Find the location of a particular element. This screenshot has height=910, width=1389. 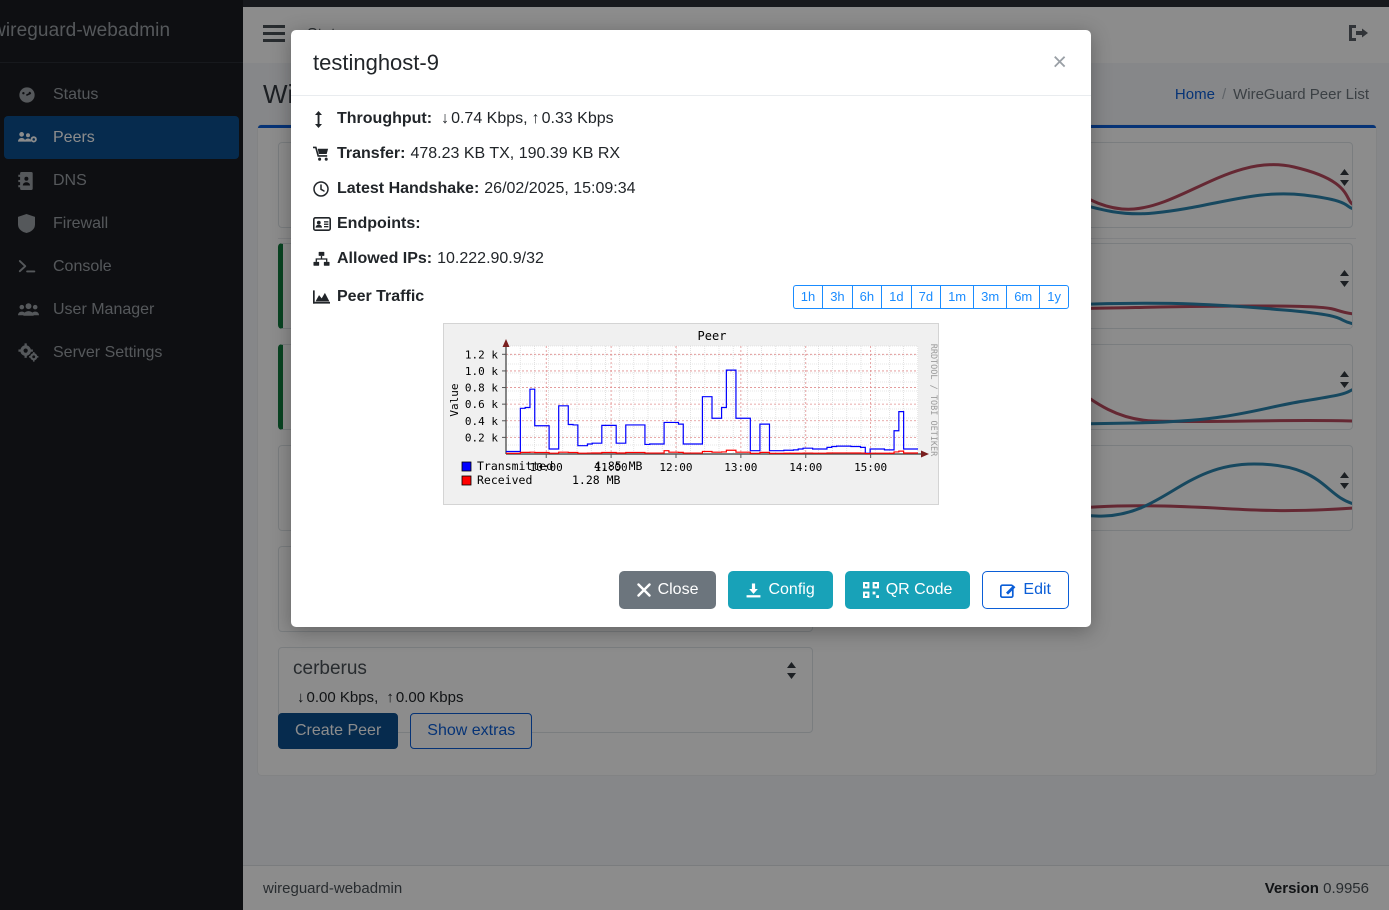

qr-code-icon is located at coordinates (870, 590).